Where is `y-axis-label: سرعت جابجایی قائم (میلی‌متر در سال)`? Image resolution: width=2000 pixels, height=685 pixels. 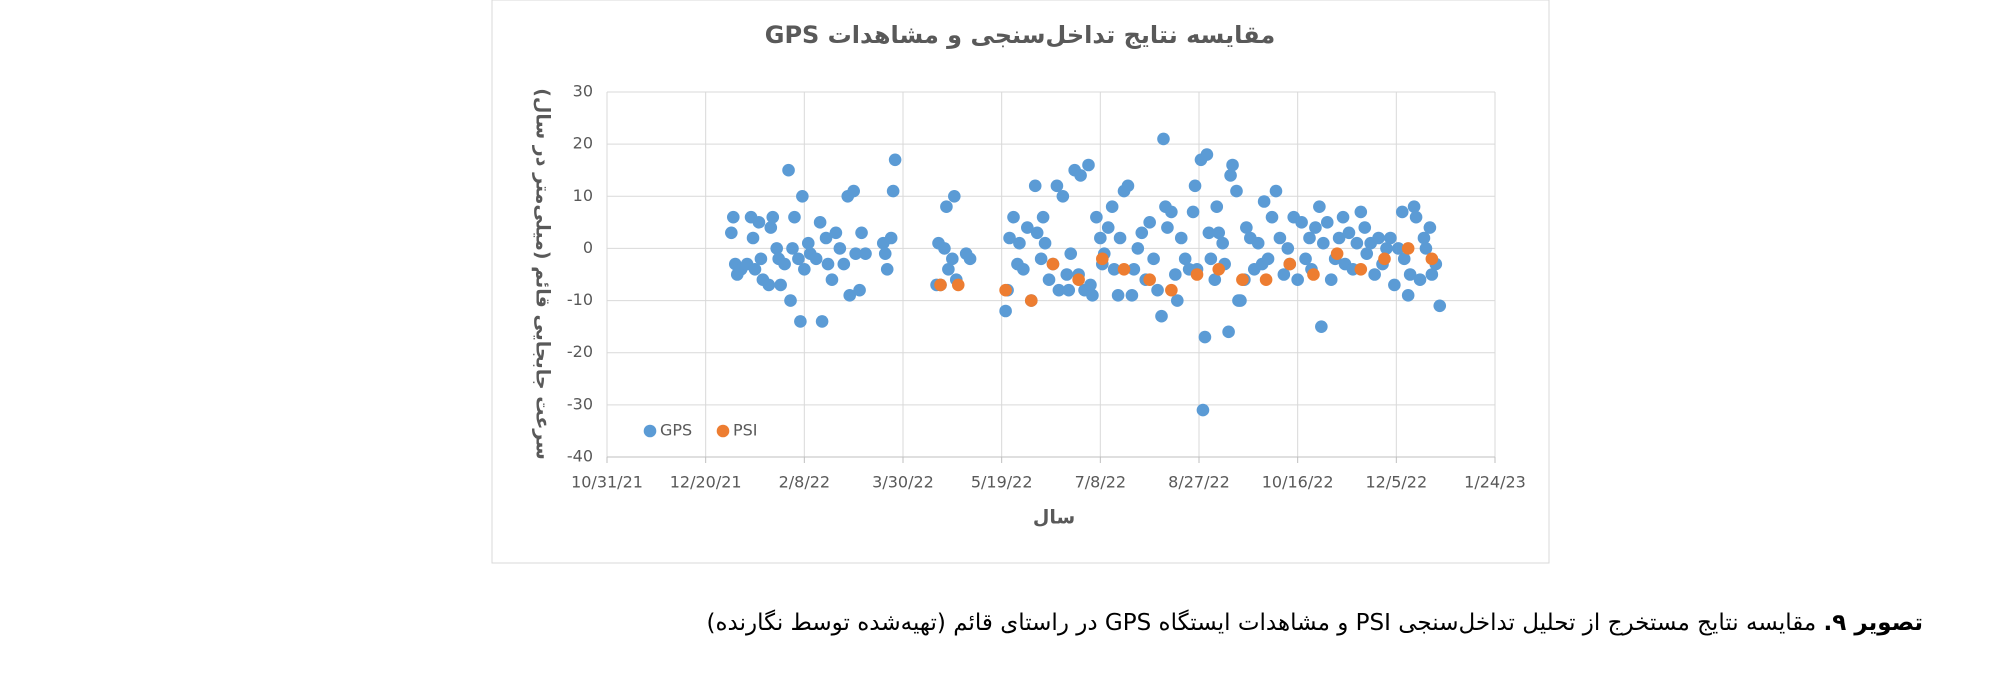 y-axis-label: سرعت جابجایی قائم (میلی‌متر در سال) is located at coordinates (543, 274).